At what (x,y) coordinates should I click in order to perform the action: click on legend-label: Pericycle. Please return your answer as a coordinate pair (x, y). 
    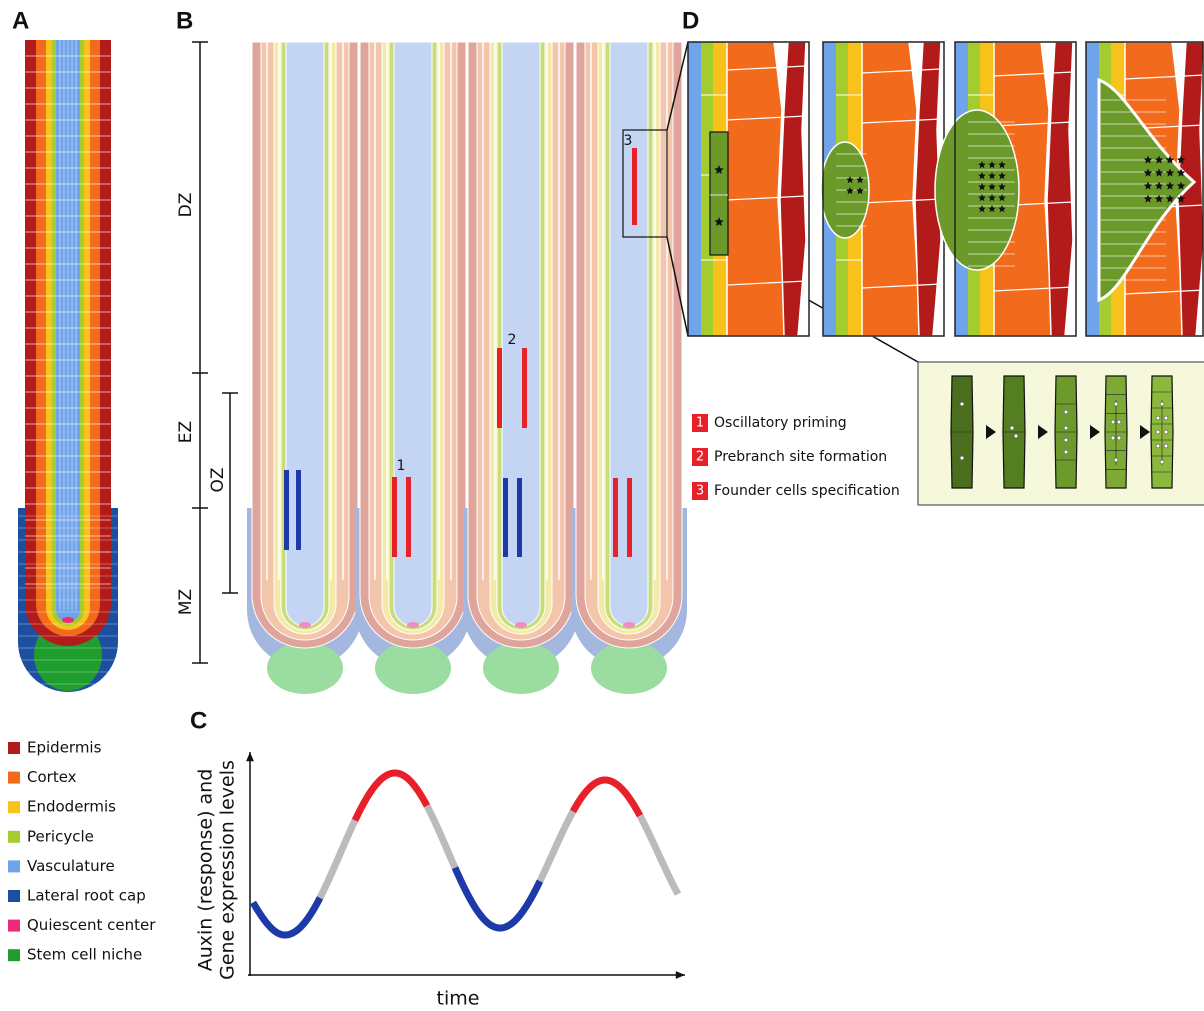
    Looking at the image, I should click on (60, 836).